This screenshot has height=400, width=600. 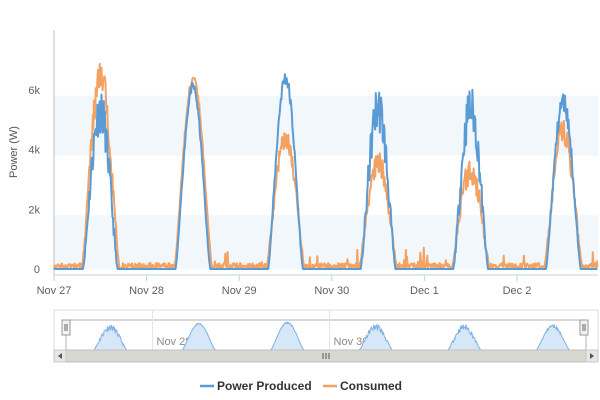 I want to click on y-tick-label: 4k, so click(x=34, y=151).